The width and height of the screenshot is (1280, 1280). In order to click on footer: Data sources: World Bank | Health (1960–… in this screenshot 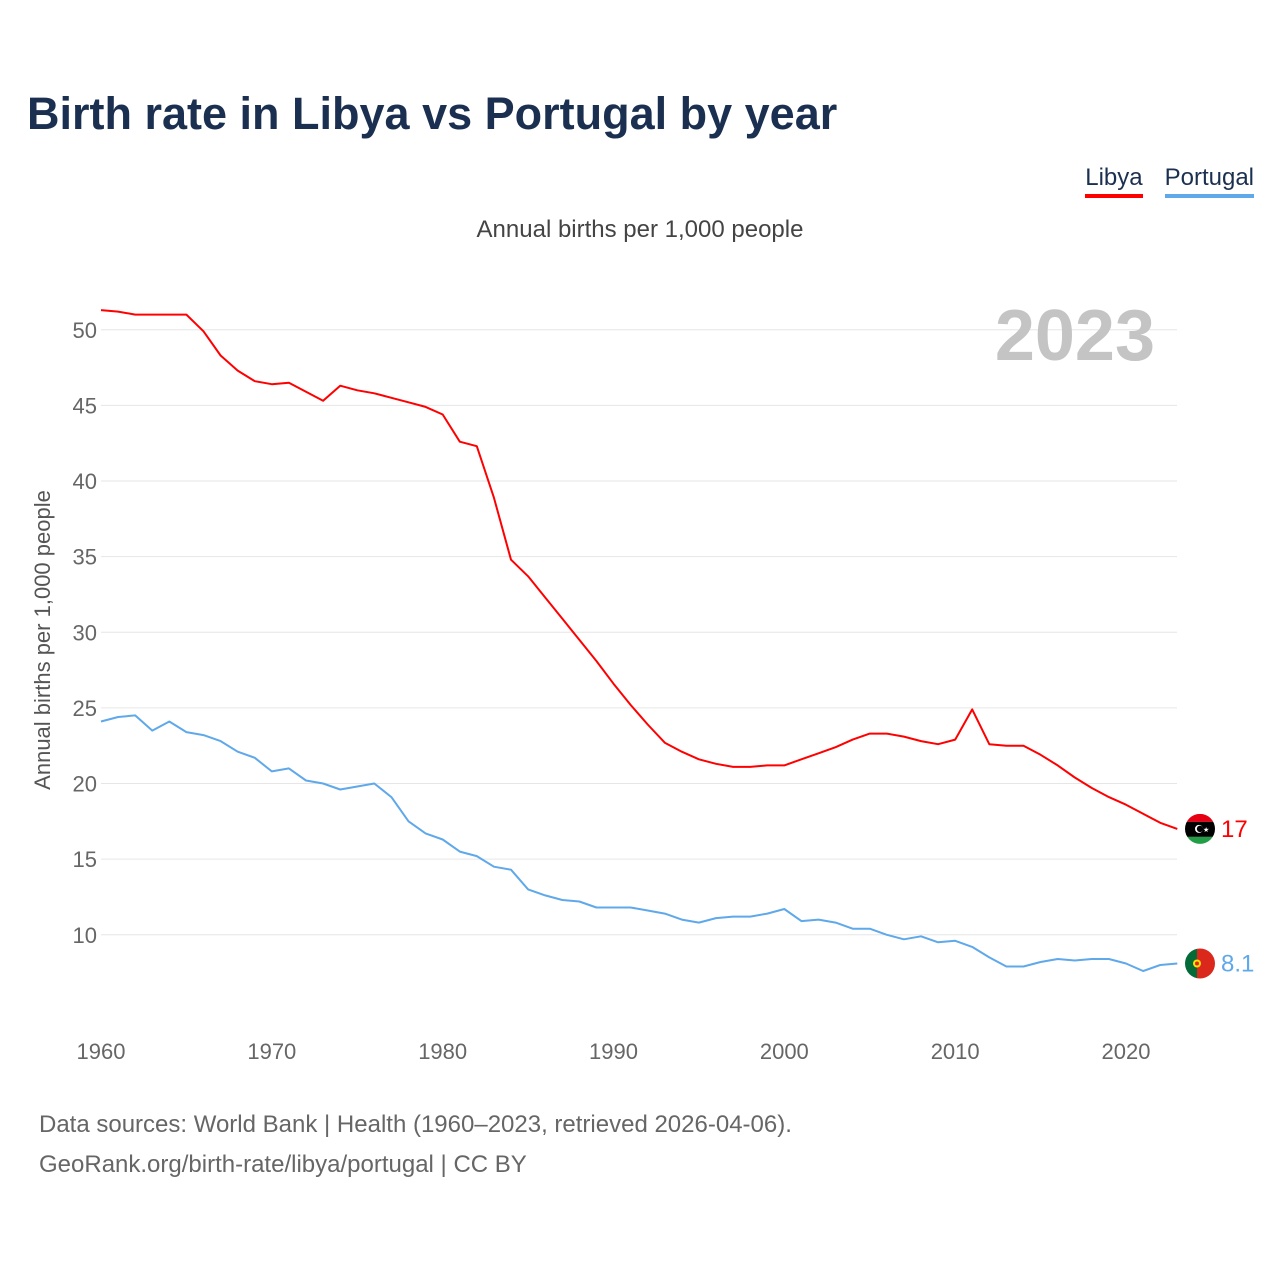, I will do `click(415, 1145)`.